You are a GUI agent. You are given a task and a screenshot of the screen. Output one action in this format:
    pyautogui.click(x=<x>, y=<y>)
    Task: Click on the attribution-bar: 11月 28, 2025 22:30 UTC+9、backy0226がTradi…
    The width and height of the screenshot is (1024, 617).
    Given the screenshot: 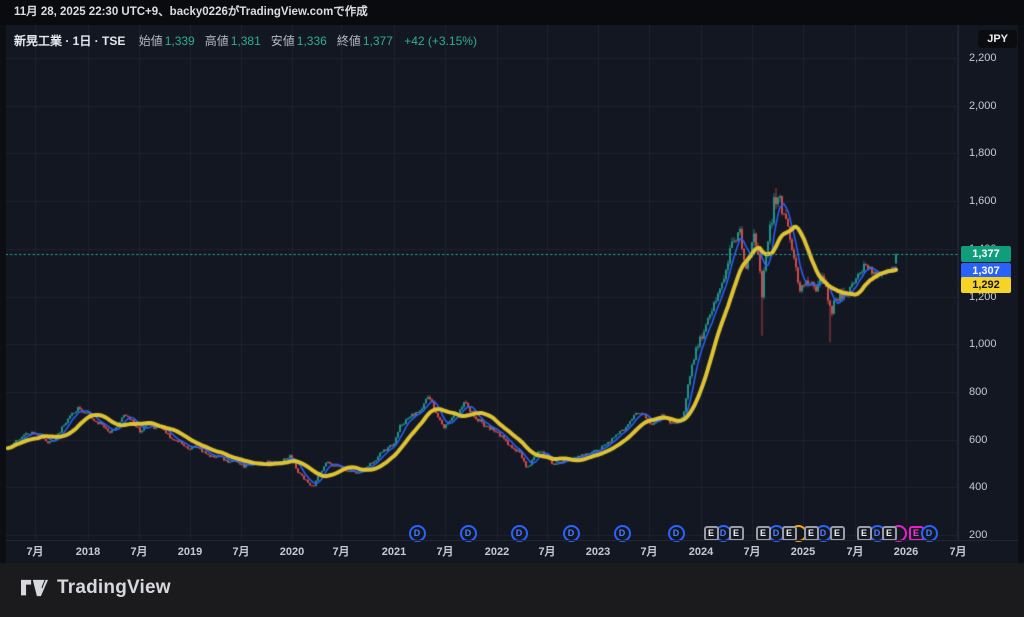 What is the action you would take?
    pyautogui.click(x=512, y=12)
    